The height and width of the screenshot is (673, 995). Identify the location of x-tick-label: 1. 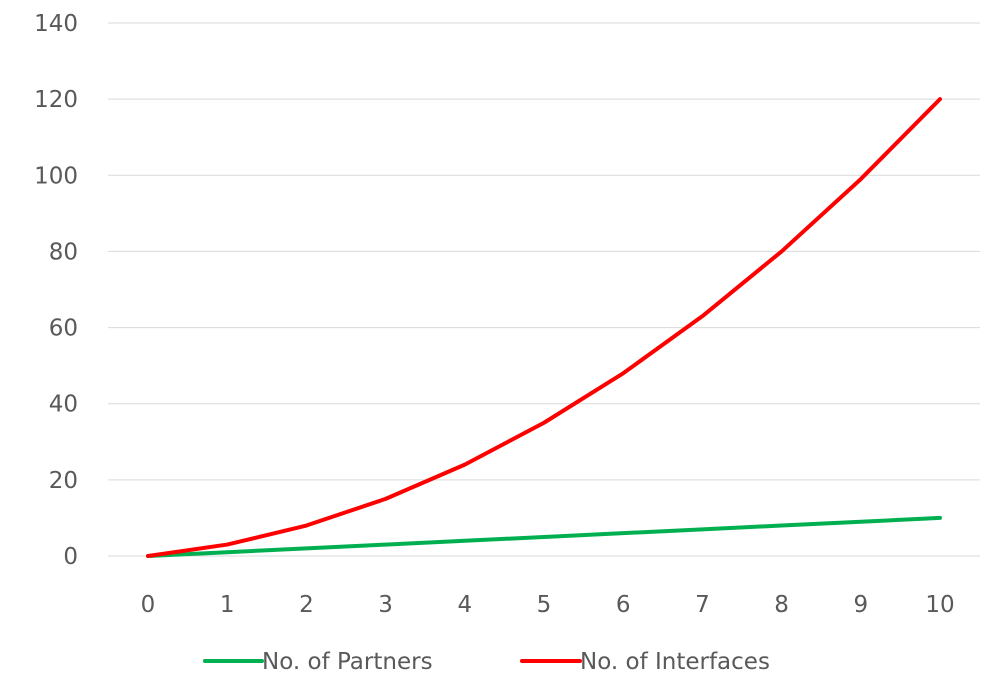
(227, 605).